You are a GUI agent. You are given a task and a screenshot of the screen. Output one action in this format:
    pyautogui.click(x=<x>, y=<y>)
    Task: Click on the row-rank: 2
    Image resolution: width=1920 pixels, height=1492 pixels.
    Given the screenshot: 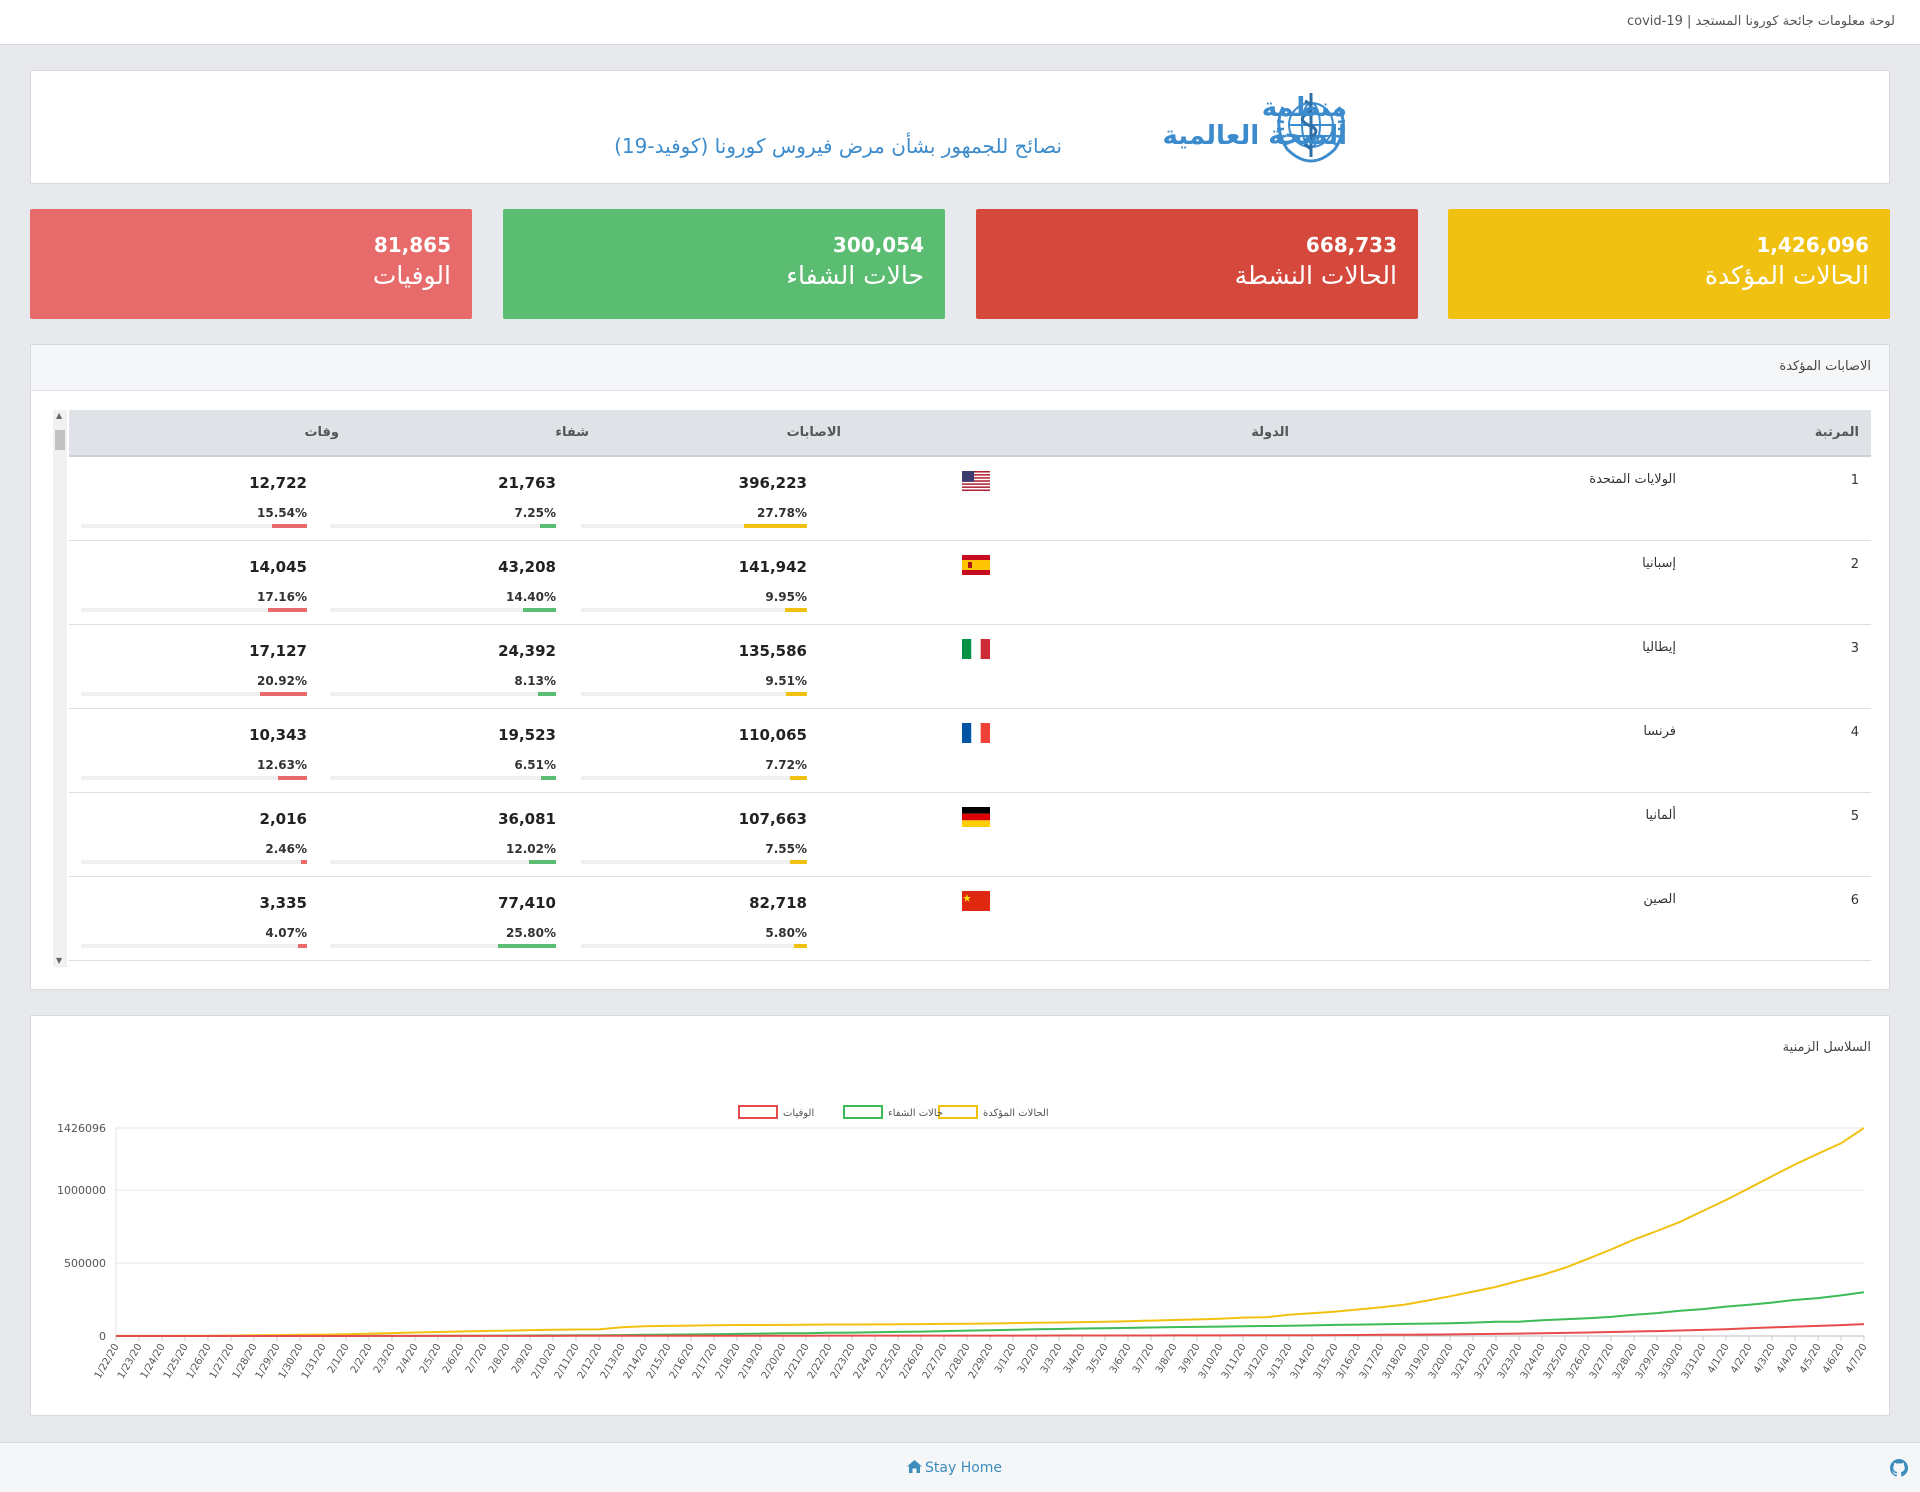 What is the action you would take?
    pyautogui.click(x=1854, y=564)
    